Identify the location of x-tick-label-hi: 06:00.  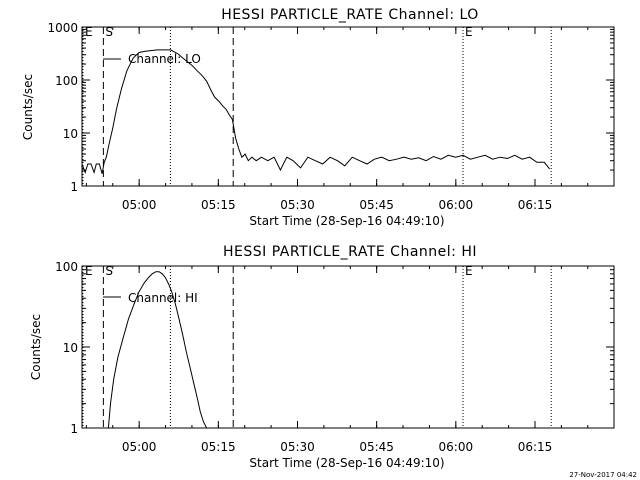
(456, 447).